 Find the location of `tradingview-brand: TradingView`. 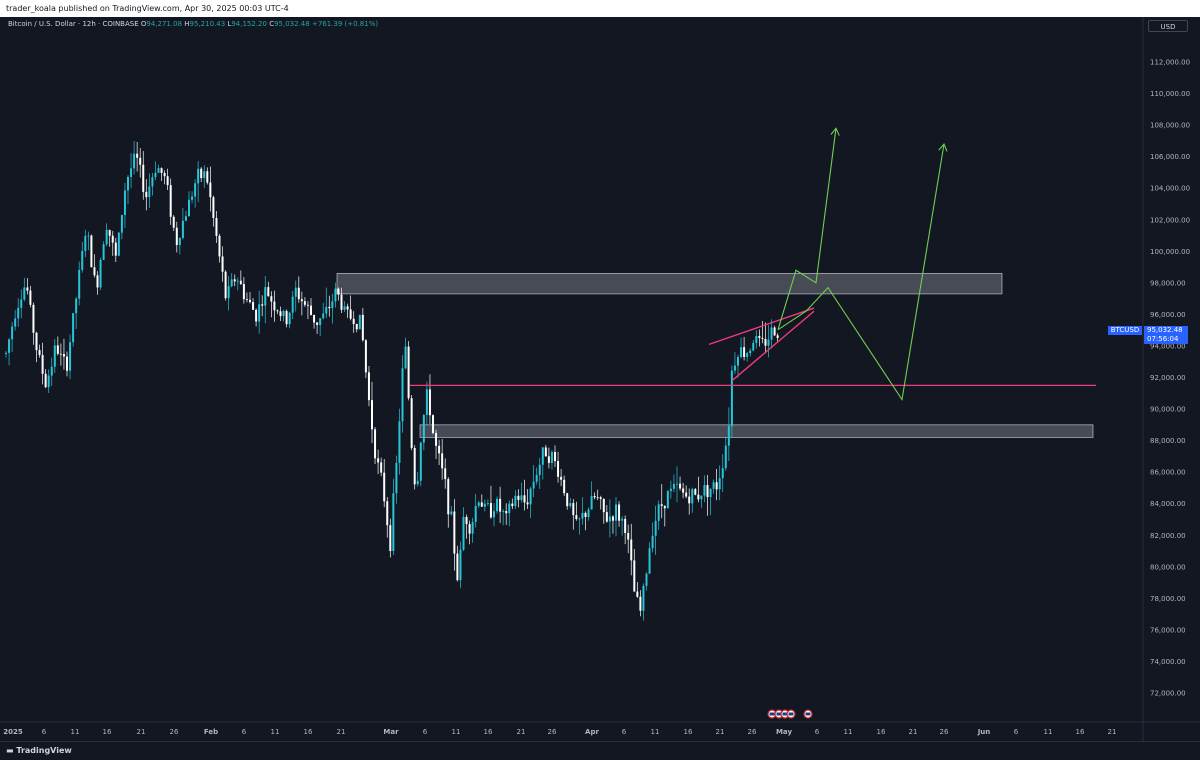

tradingview-brand: TradingView is located at coordinates (44, 750).